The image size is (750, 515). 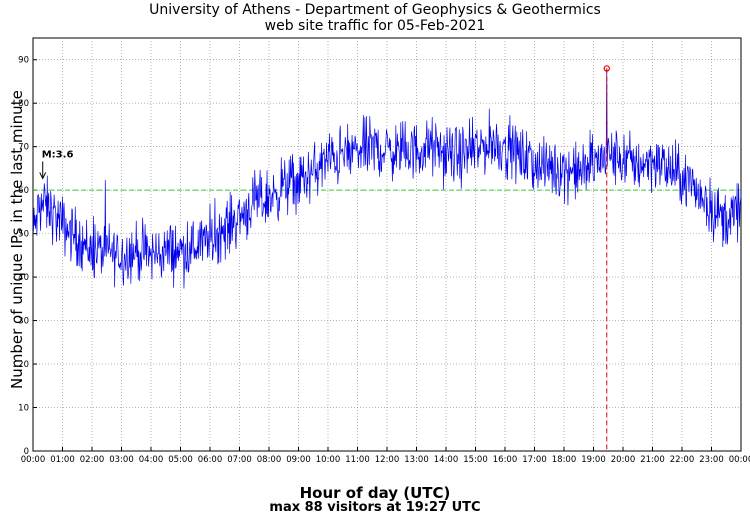 What do you see at coordinates (23, 148) in the screenshot?
I see `y-tick-label: 70` at bounding box center [23, 148].